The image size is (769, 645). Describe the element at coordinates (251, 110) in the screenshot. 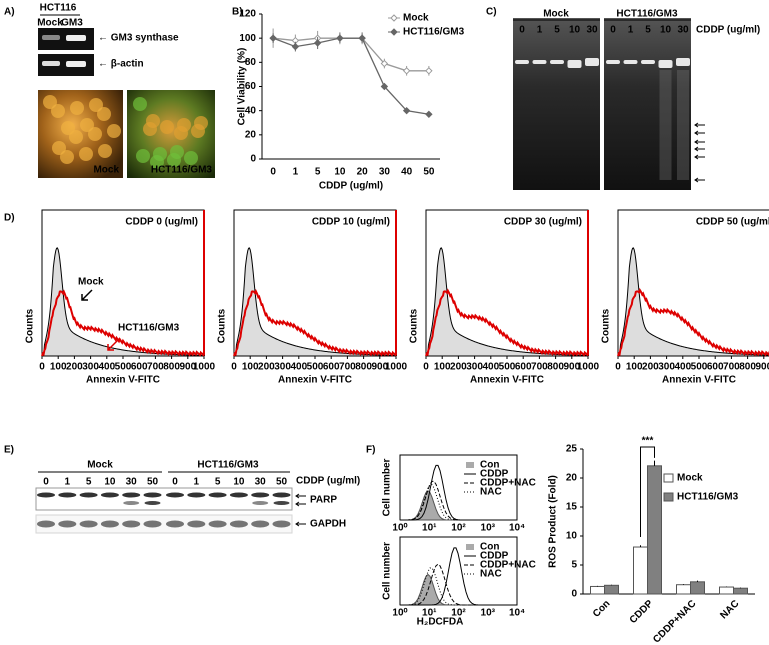

I see `y-tick-label: 40` at that location.